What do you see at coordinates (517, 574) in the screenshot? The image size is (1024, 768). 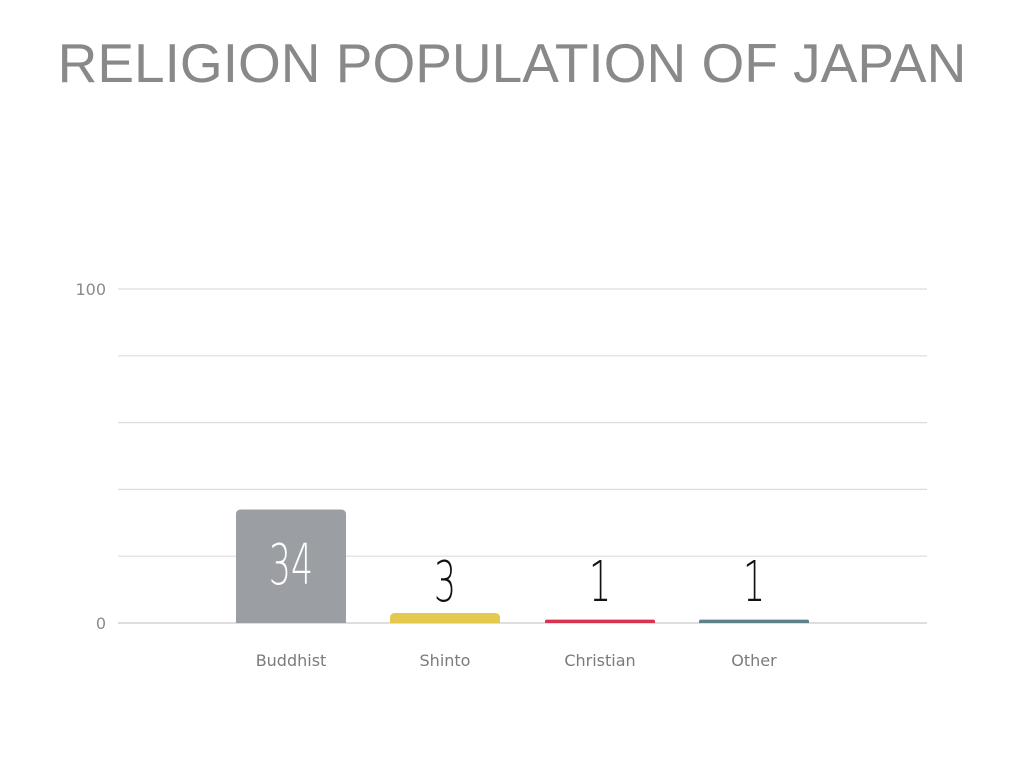 I see `value-labels: 34 3 1 1` at bounding box center [517, 574].